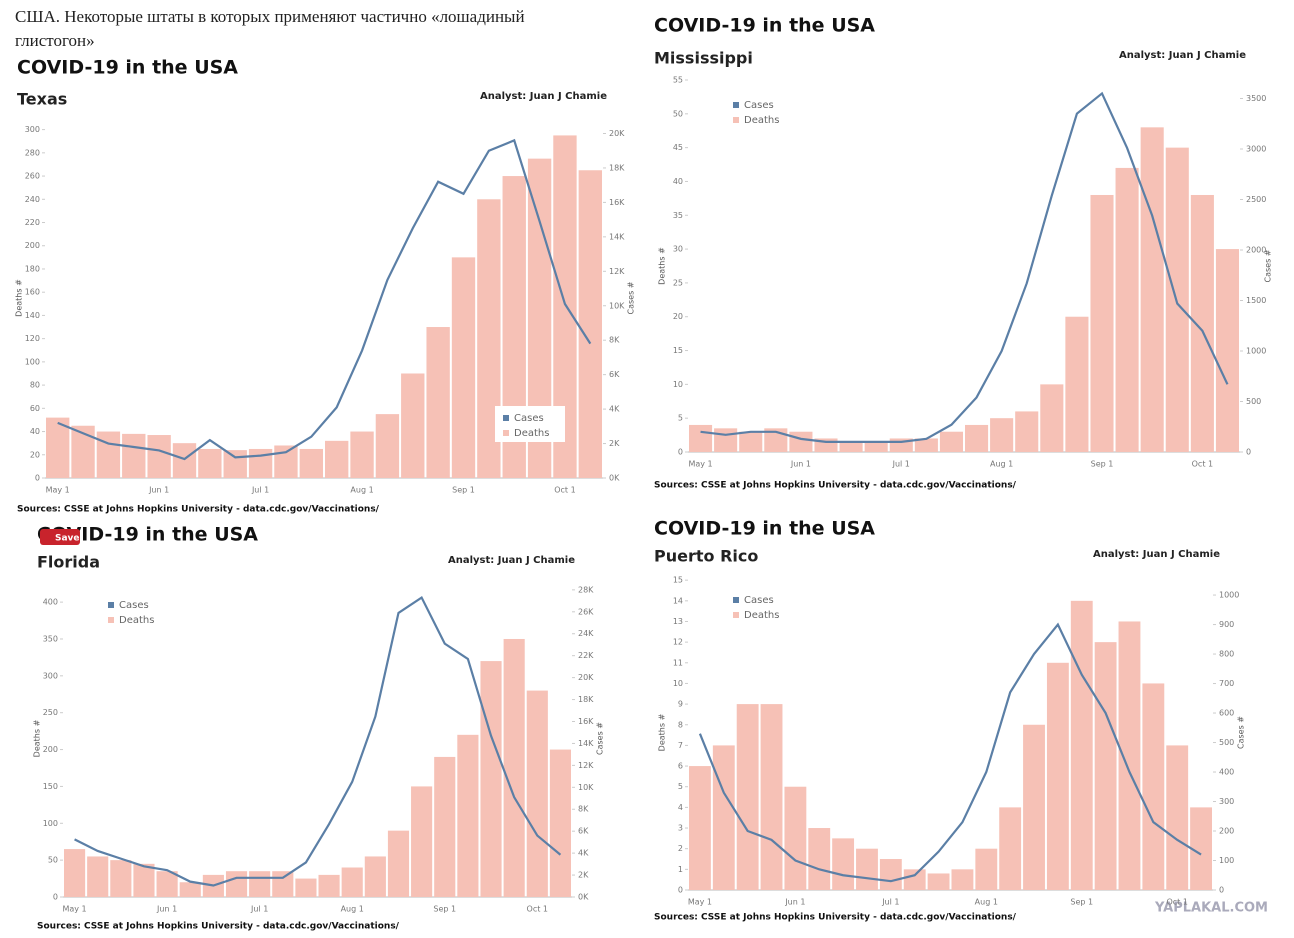  I want to click on x-tick-label: Jul 1, so click(259, 909).